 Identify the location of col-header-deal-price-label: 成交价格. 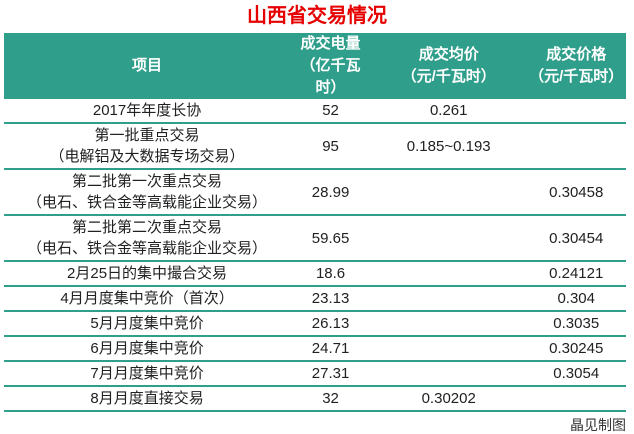
(576, 54).